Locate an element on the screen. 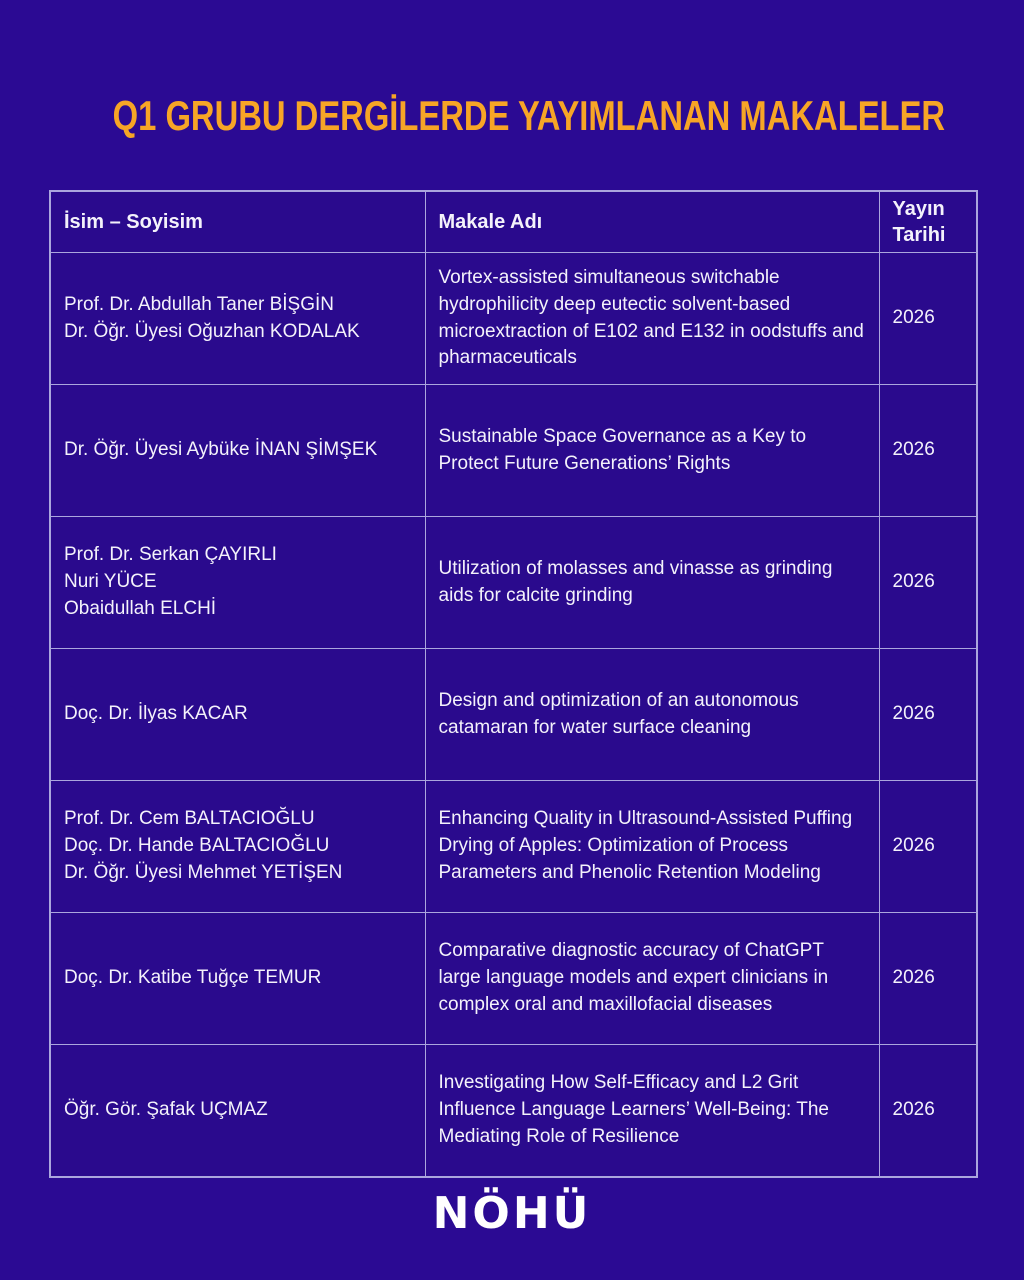 This screenshot has width=1024, height=1280. author-name: Prof. Dr. Abdullah Taner BİŞGİN is located at coordinates (199, 304).